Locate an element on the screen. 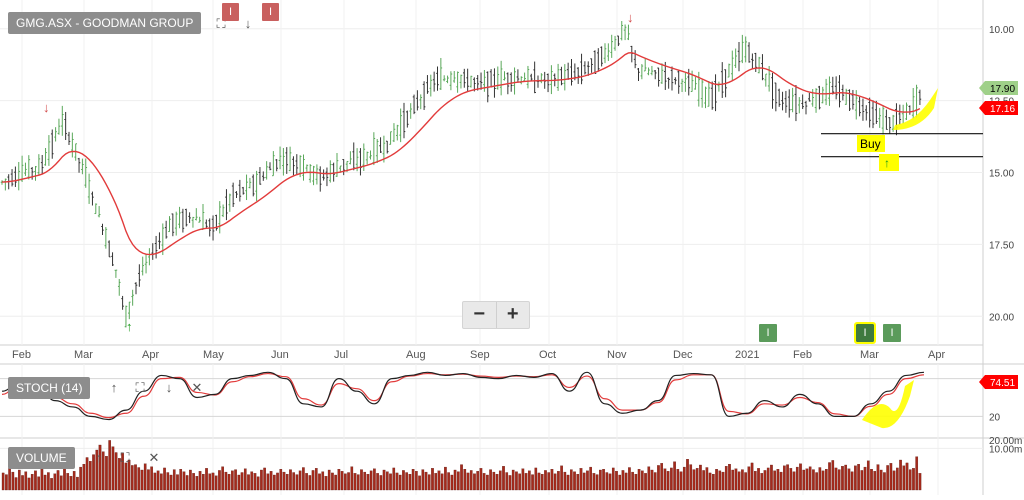 The height and width of the screenshot is (500, 1024). zoom-in-button: + is located at coordinates (512, 315).